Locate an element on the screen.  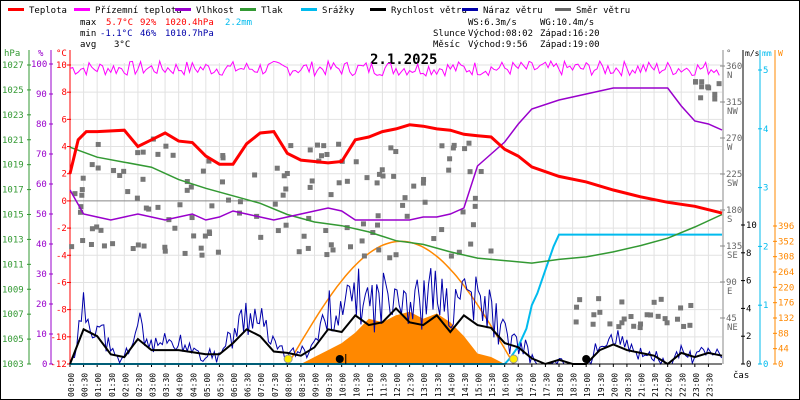
tick-label-solar: 352 is located at coordinates (786, 242).